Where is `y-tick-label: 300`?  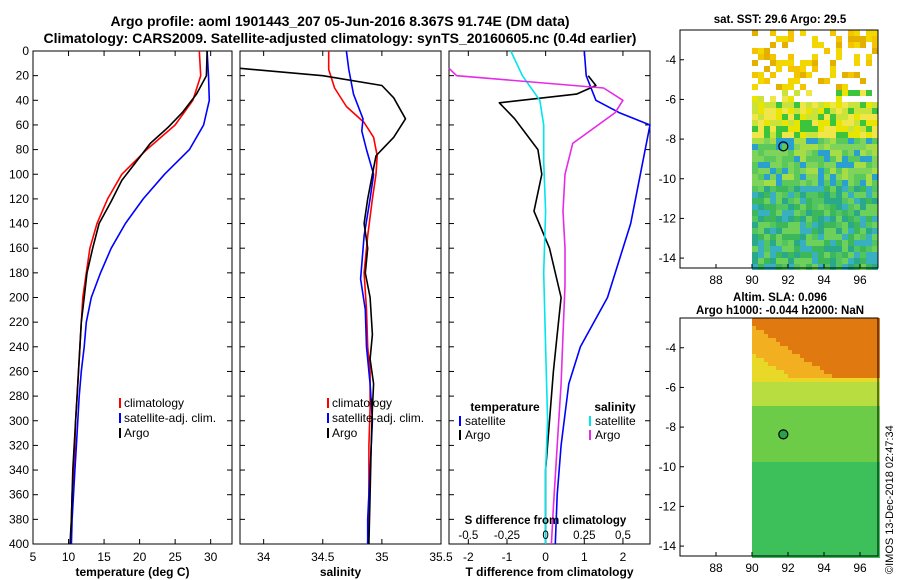
y-tick-label: 300 is located at coordinates (19, 421).